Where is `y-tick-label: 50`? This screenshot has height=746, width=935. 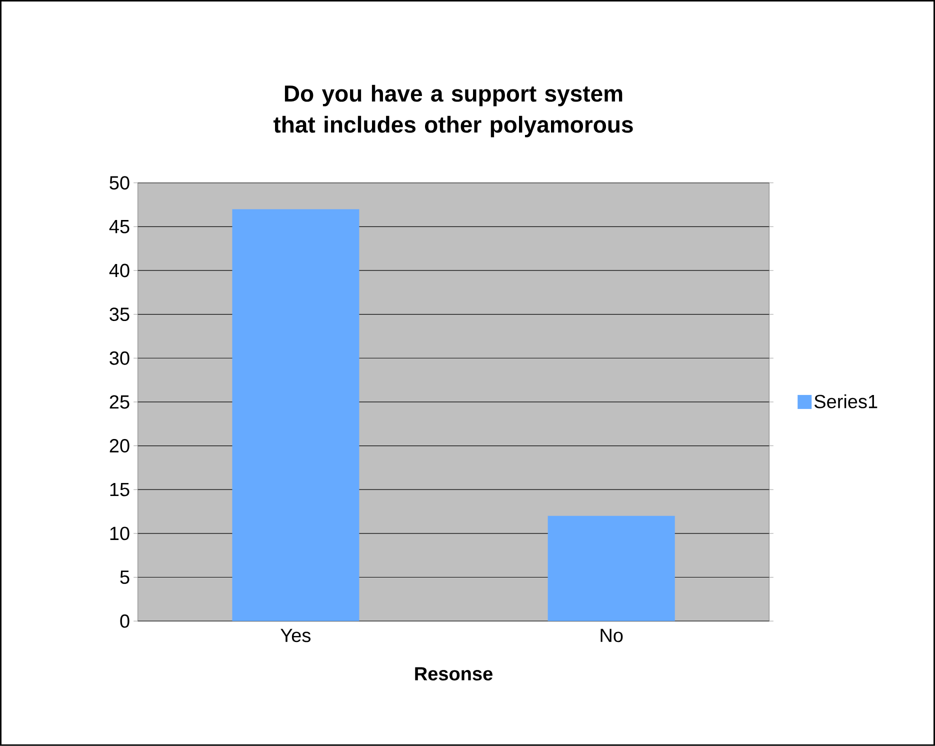 y-tick-label: 50 is located at coordinates (120, 183).